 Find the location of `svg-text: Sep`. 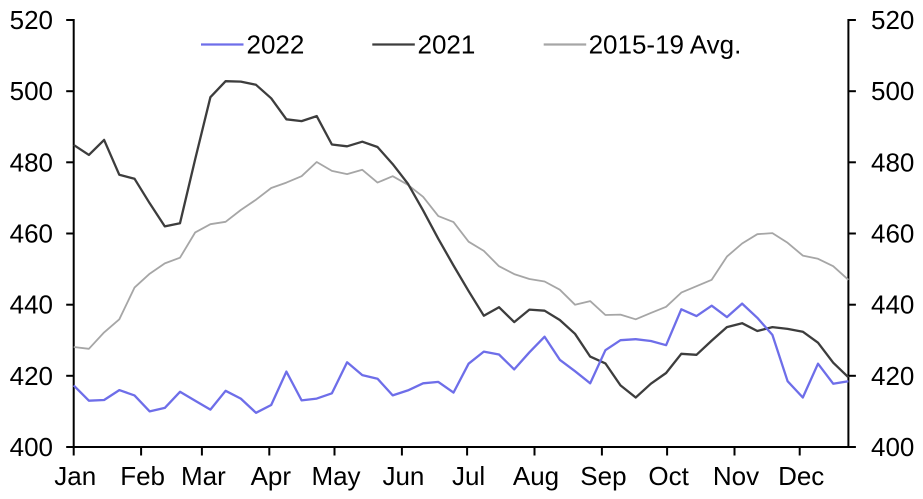

svg-text: Sep is located at coordinates (603, 476).